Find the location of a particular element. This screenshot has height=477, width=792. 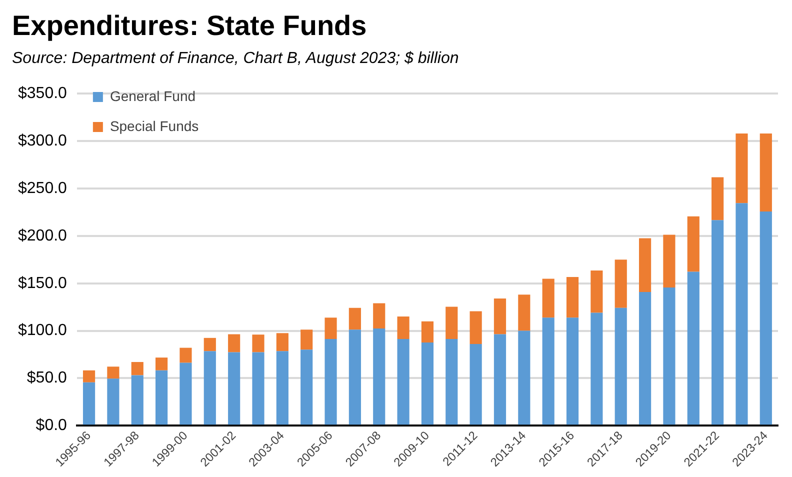

y-tick-label: $100.0 is located at coordinates (43, 331).